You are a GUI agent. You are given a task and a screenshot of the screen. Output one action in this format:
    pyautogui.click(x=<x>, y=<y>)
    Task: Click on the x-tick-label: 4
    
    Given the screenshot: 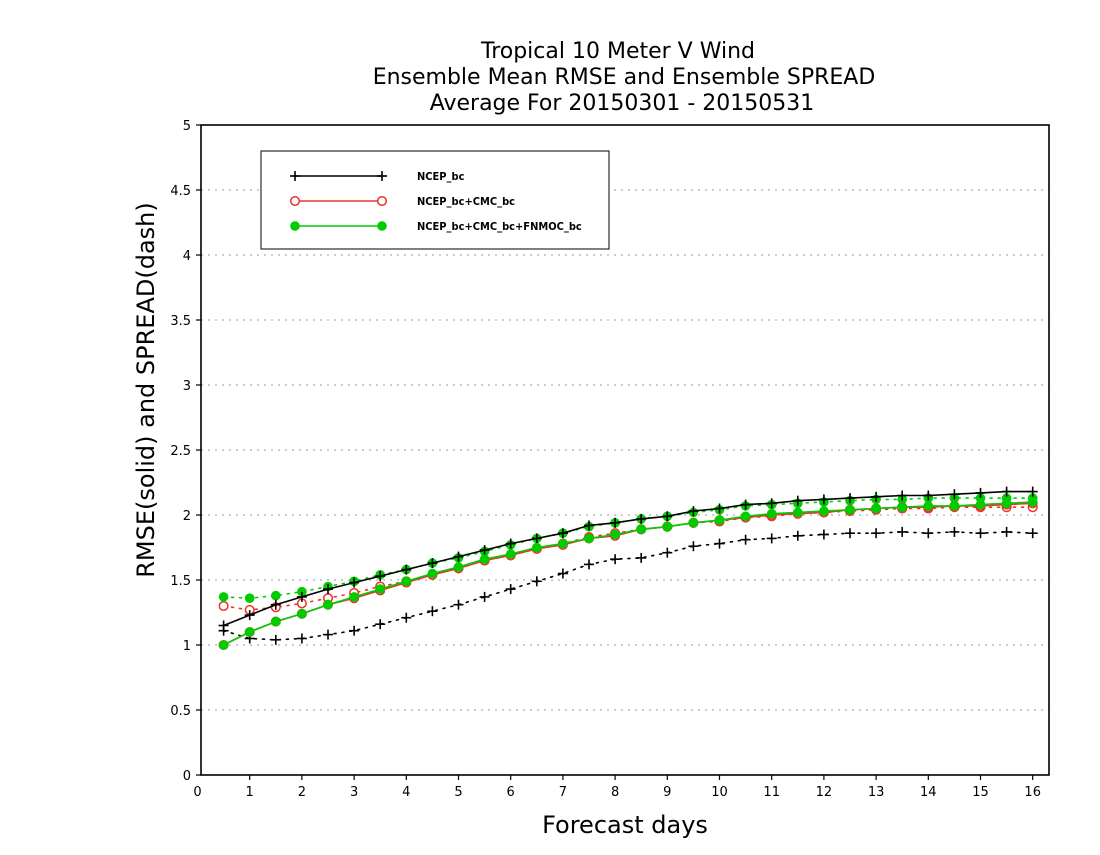 What is the action you would take?
    pyautogui.click(x=406, y=792)
    